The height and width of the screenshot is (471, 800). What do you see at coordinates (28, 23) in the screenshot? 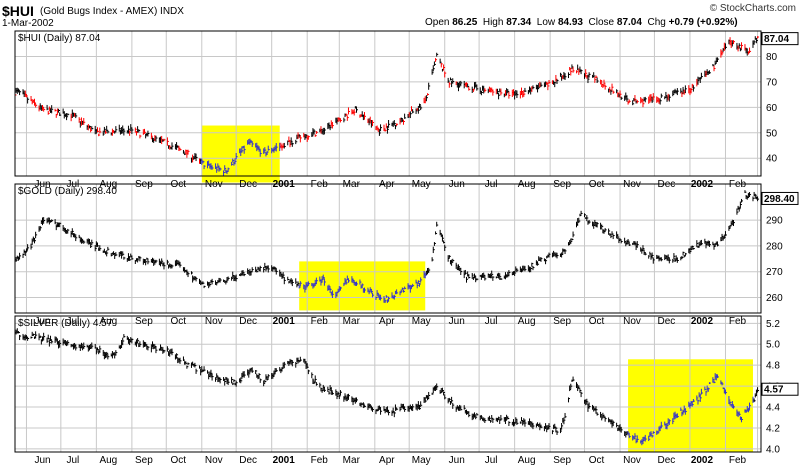
I see `chart-date: 1-Mar-2002` at bounding box center [28, 23].